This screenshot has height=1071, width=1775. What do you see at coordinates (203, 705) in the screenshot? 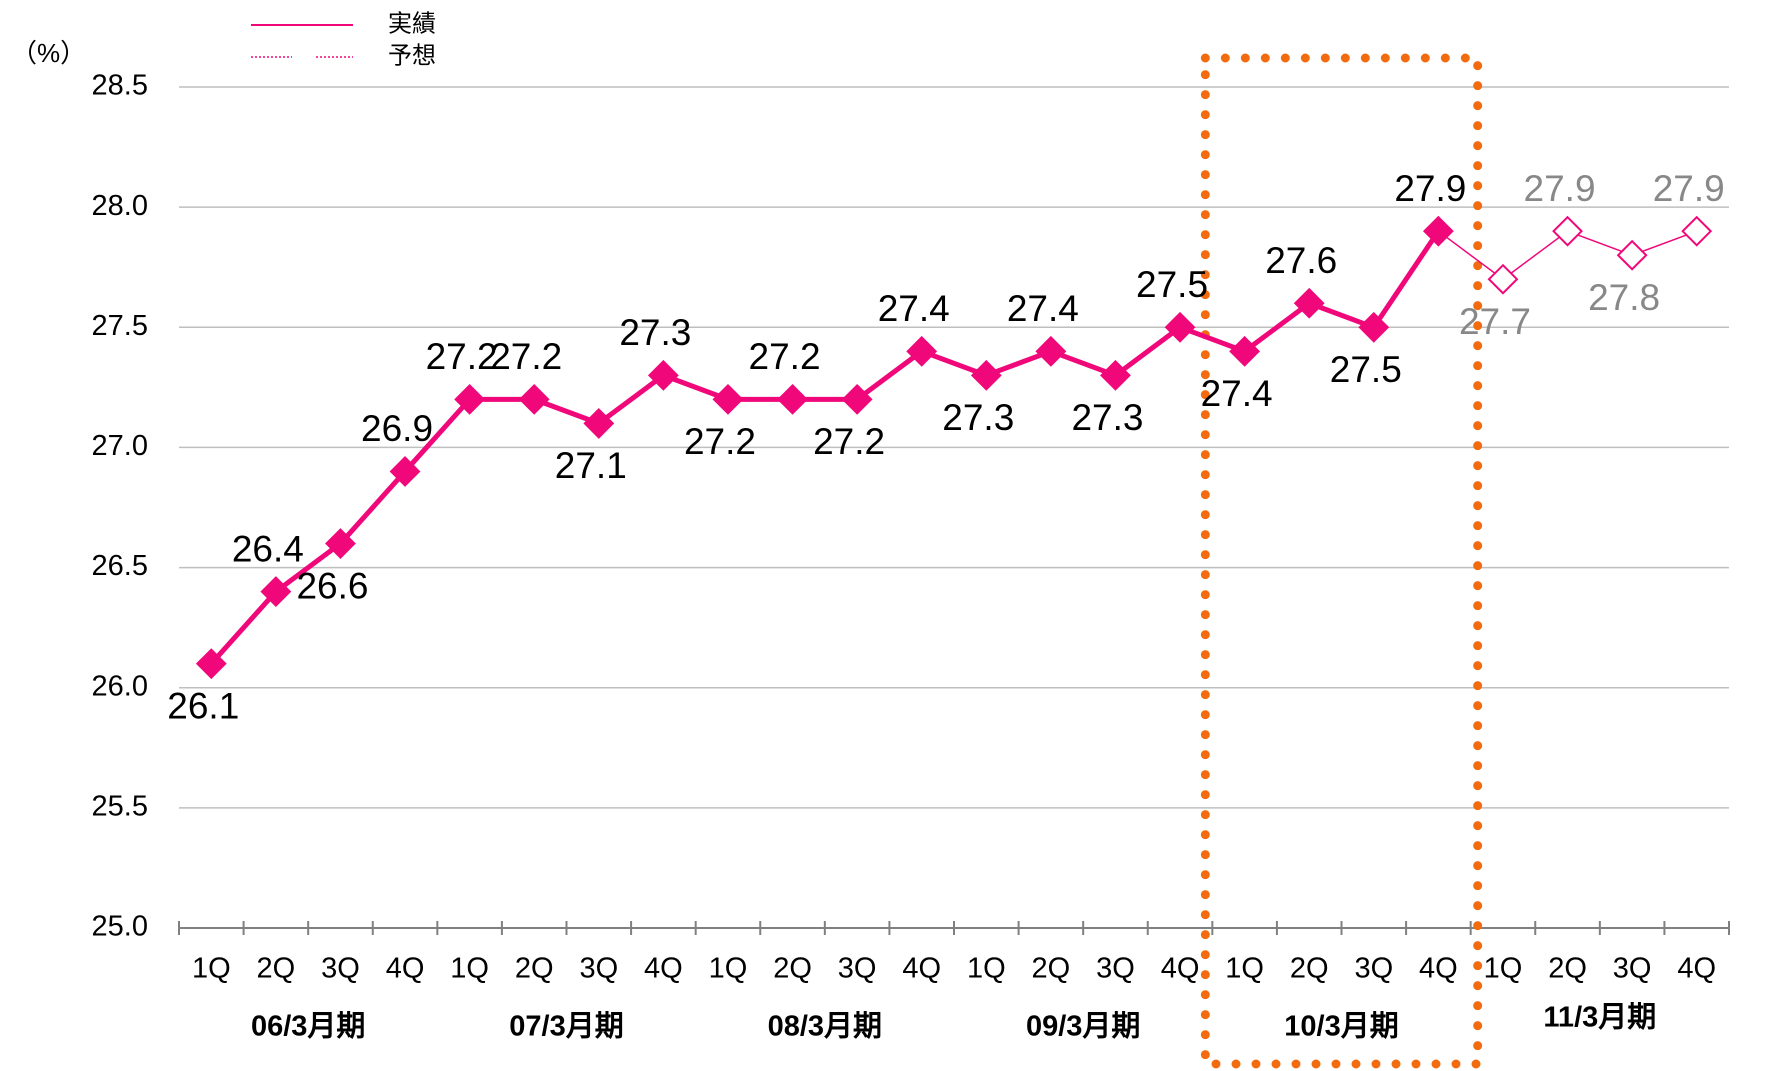
I see `data-label: 26.1` at bounding box center [203, 705].